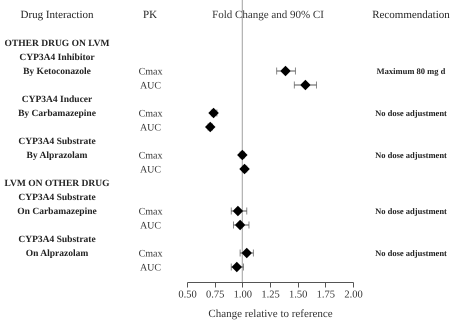 The image size is (469, 322). What do you see at coordinates (268, 15) in the screenshot?
I see `chart-title: Fold Change and 90% CI` at bounding box center [268, 15].